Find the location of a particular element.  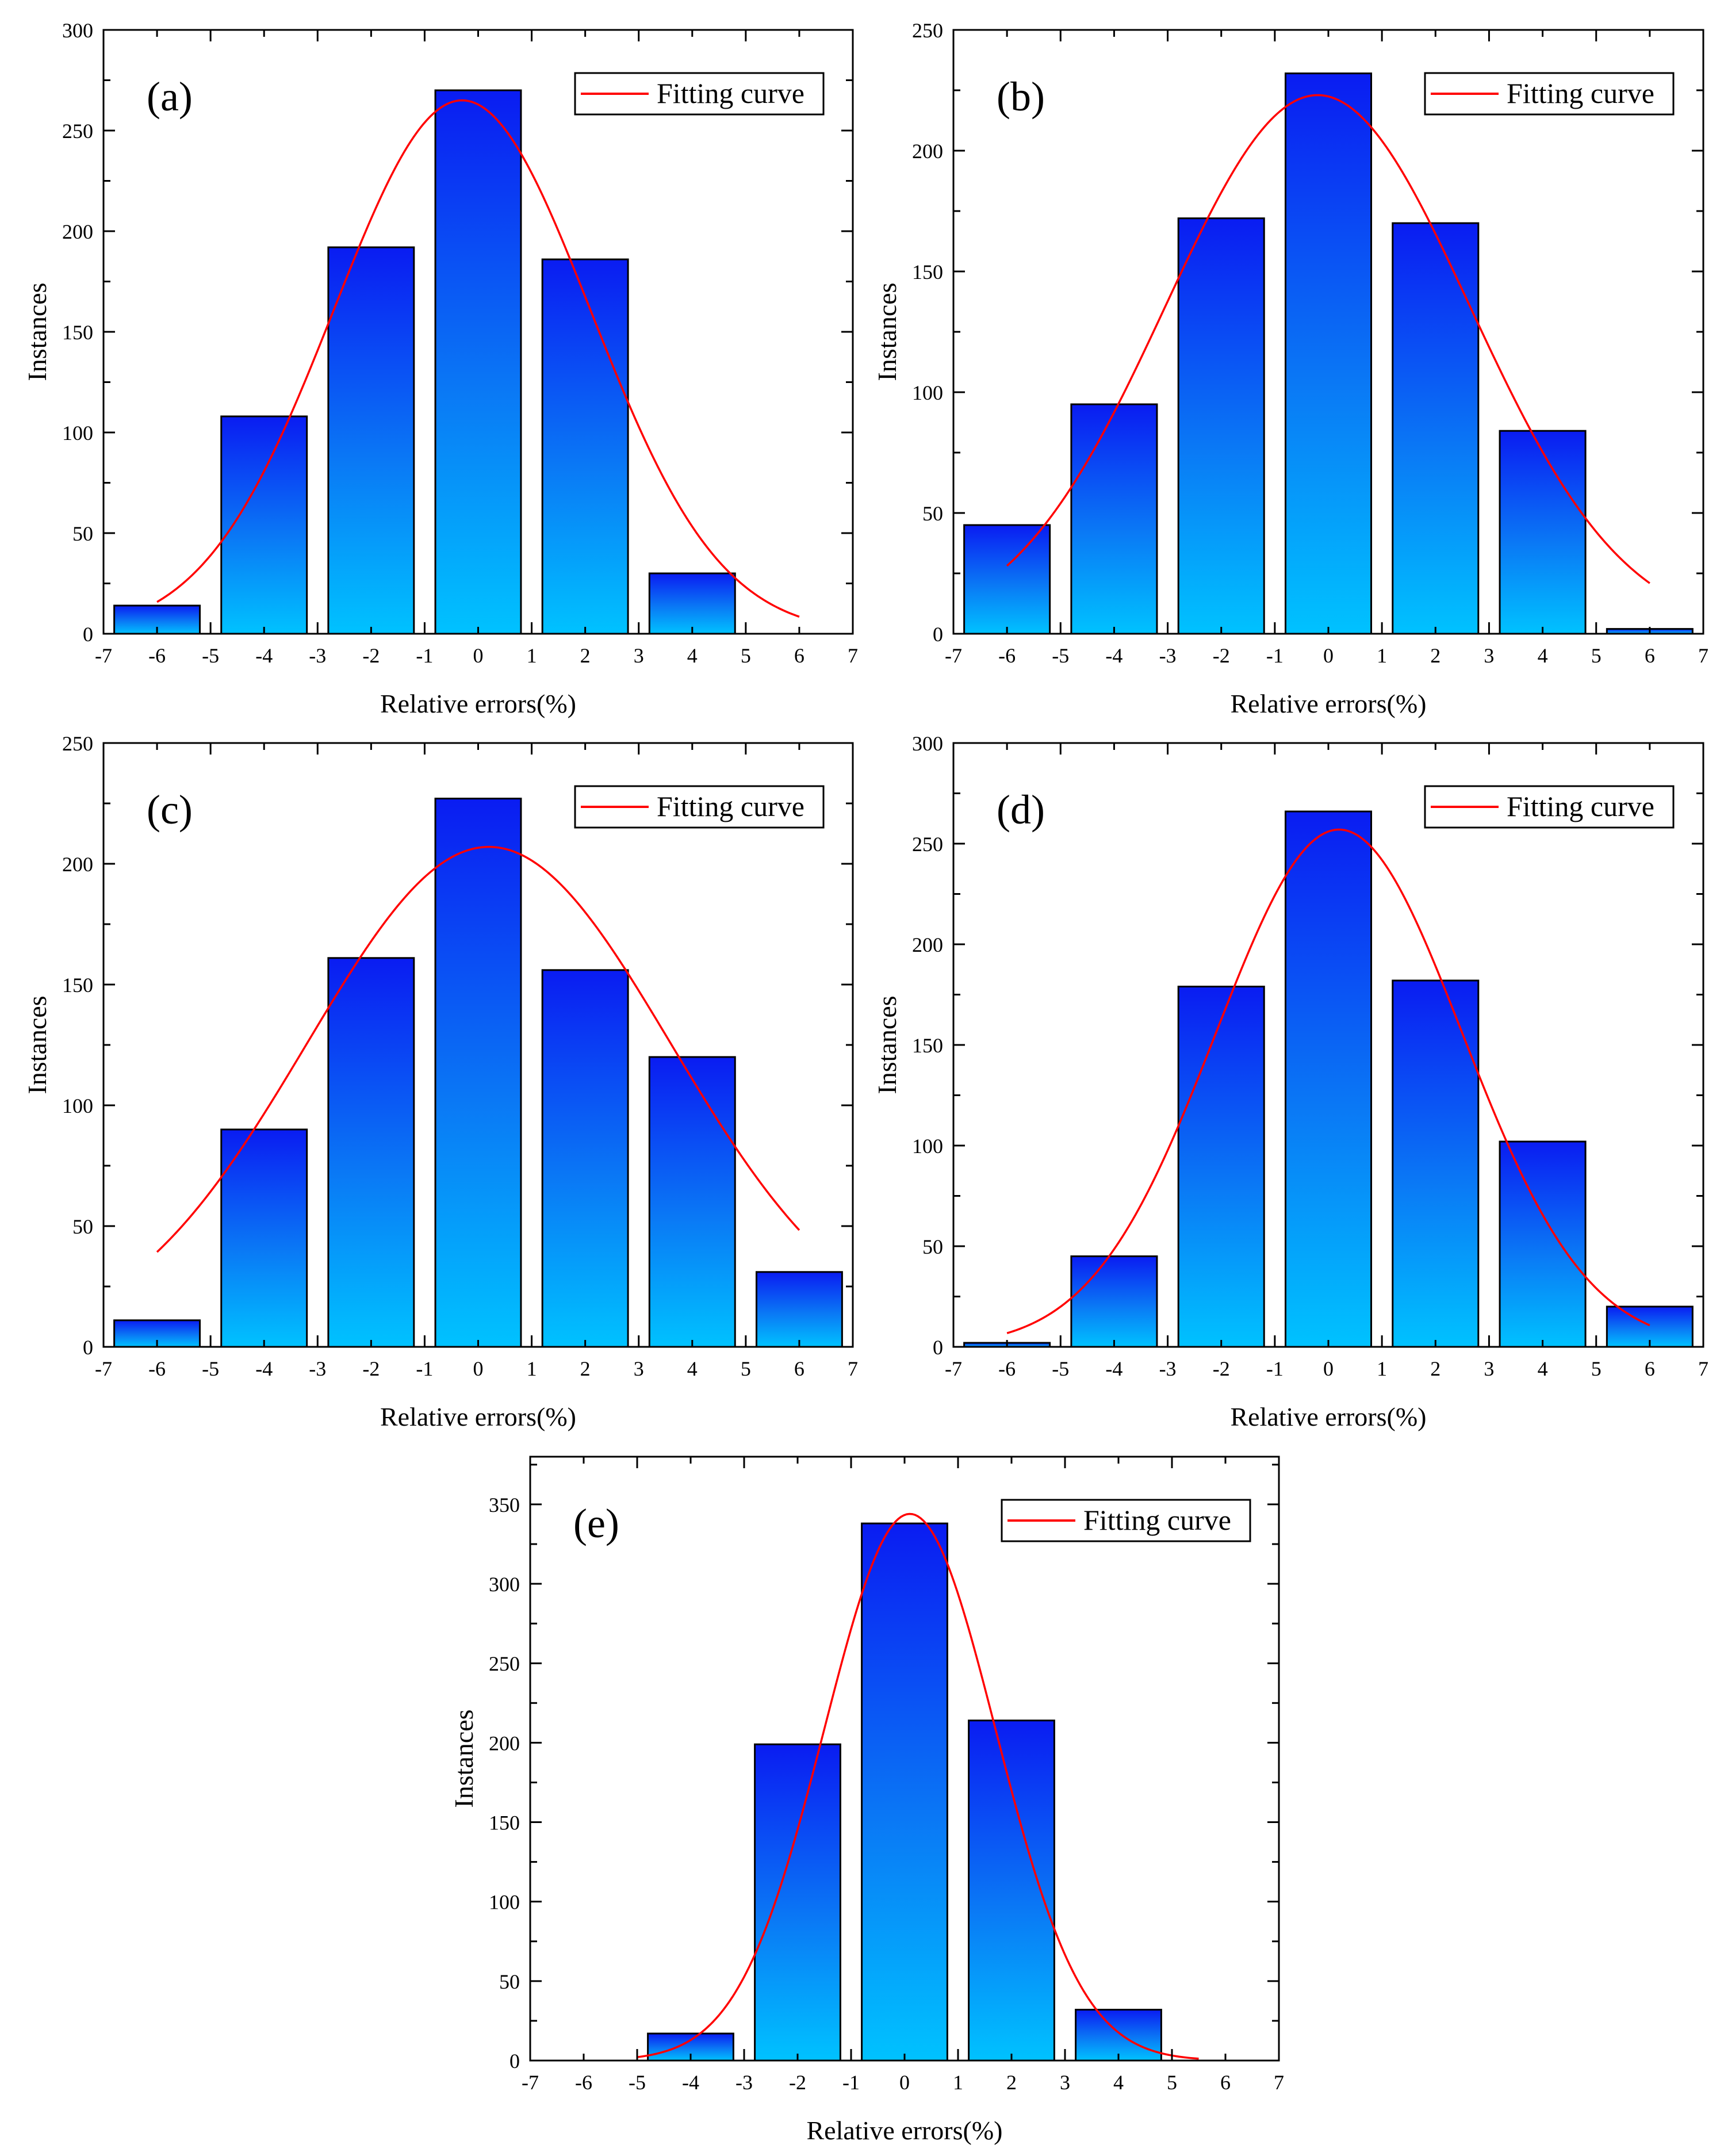

panel-label: (b) is located at coordinates (1021, 97).